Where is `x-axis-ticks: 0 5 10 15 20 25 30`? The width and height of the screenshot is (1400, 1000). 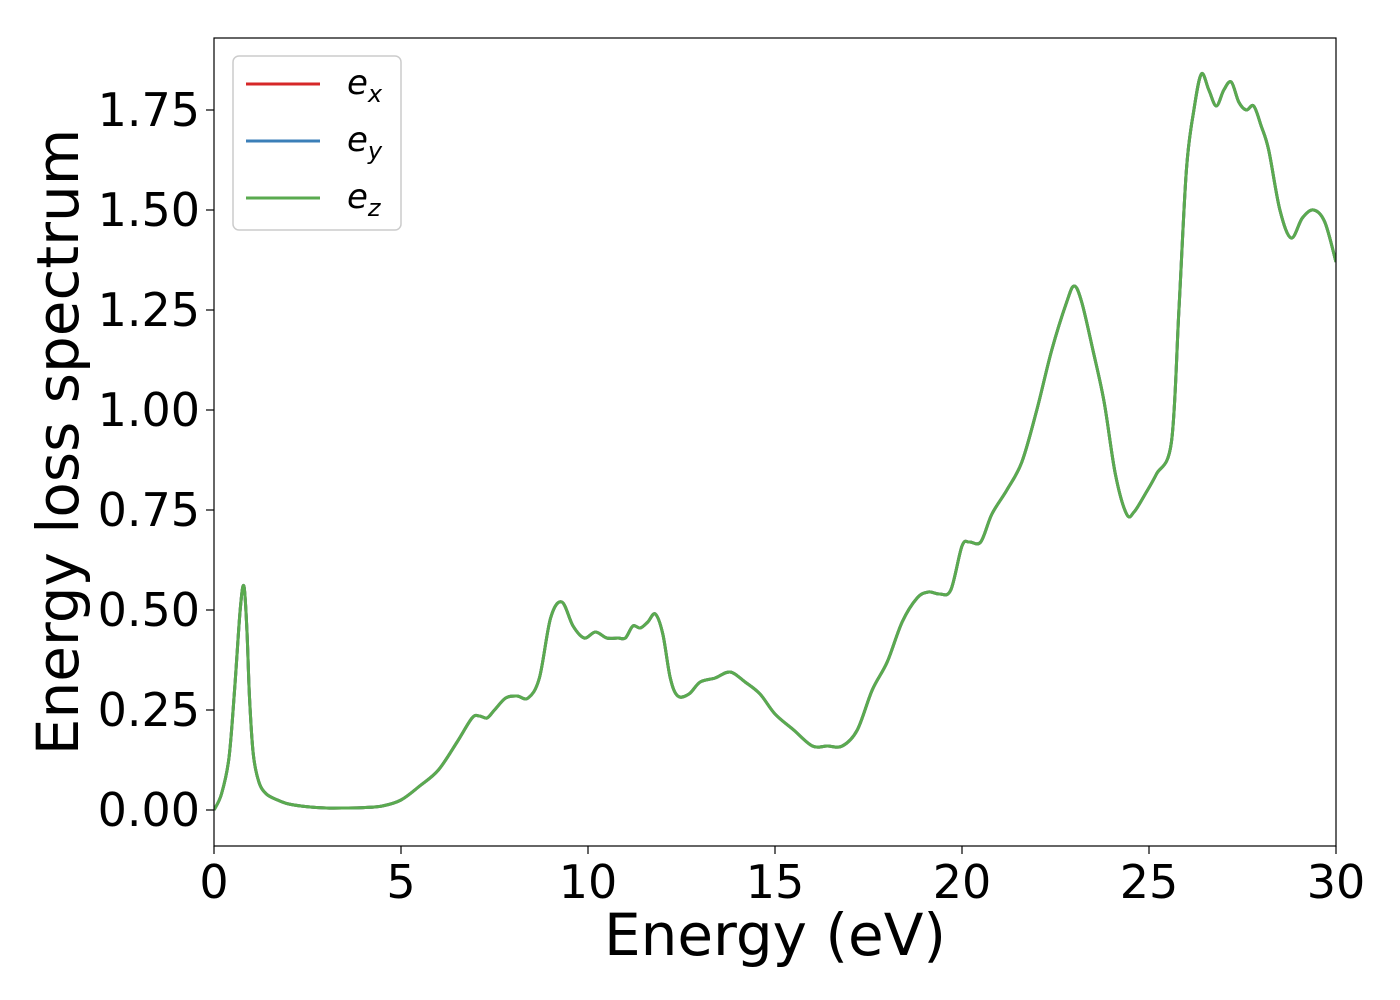 x-axis-ticks: 0 5 10 15 20 25 30 is located at coordinates (782, 877).